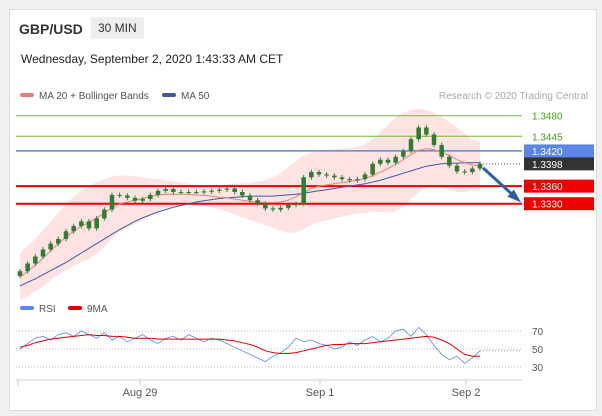 The height and width of the screenshot is (416, 602). I want to click on rsi-plot: 70 50 30, so click(280, 350).